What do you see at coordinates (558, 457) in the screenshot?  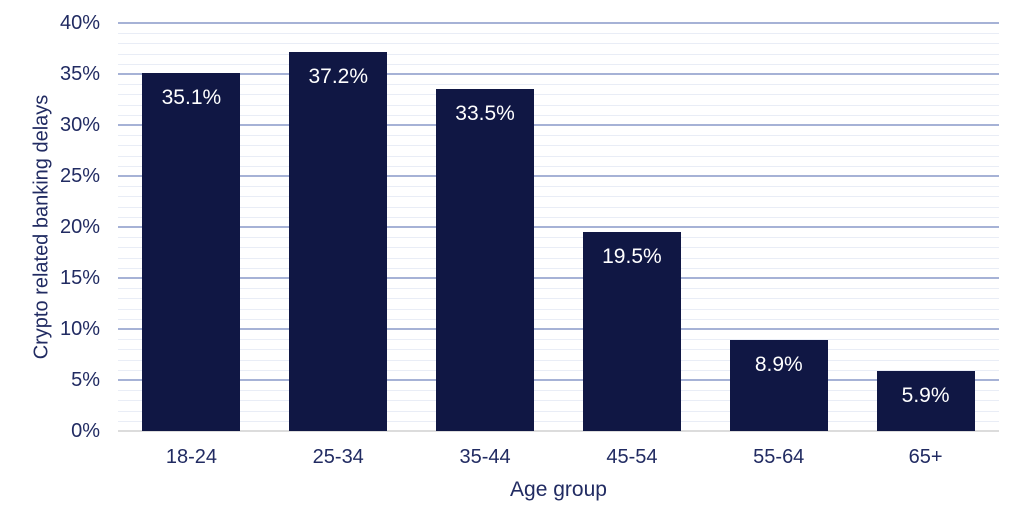 I see `x-axis-labels: 18-24 25-34 35-44 45-54 55-64 65+` at bounding box center [558, 457].